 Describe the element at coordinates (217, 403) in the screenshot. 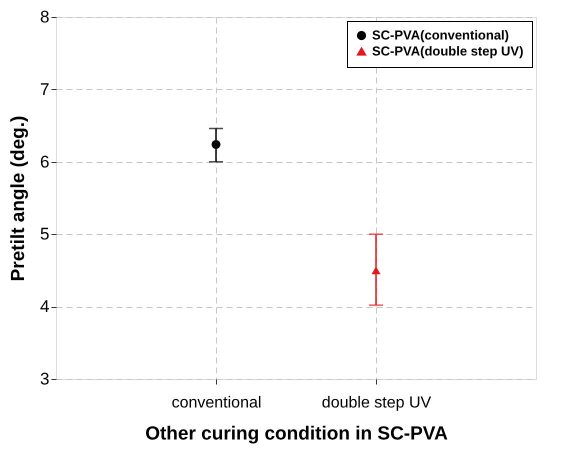

I see `x-tick-label: conventional` at that location.